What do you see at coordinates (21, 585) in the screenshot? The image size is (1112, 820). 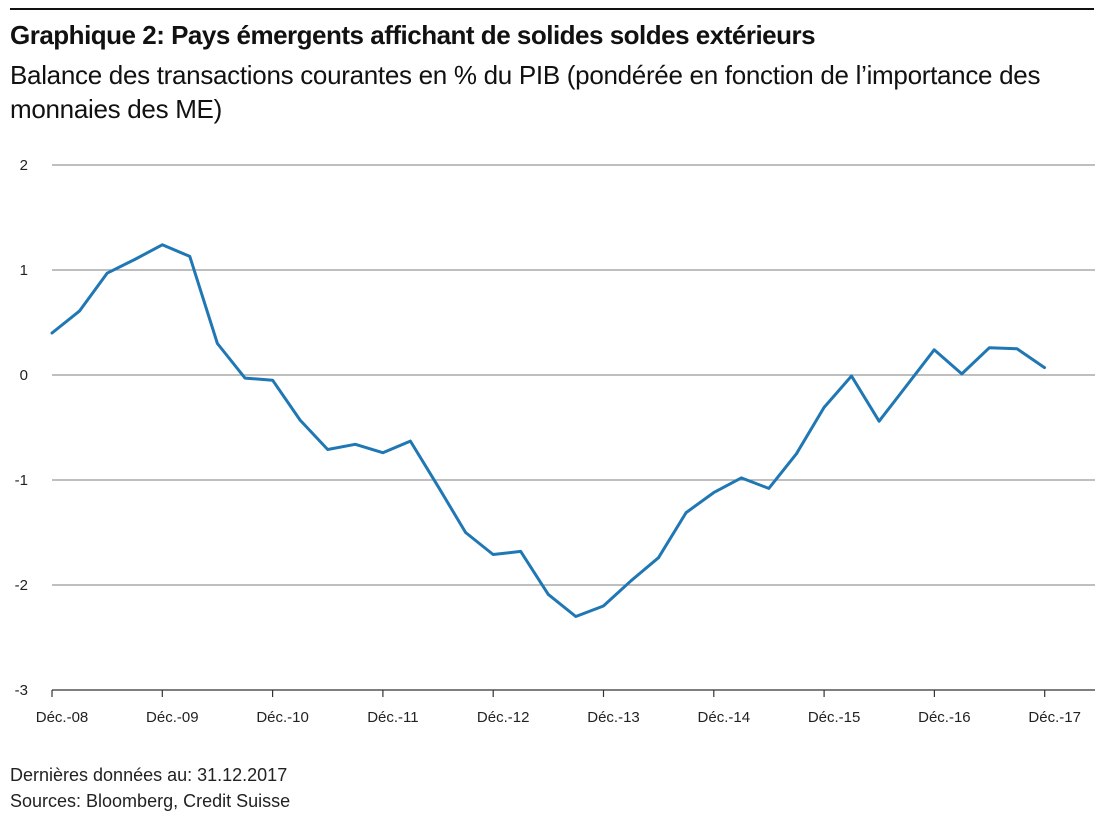 I see `y-tick-label: -2` at bounding box center [21, 585].